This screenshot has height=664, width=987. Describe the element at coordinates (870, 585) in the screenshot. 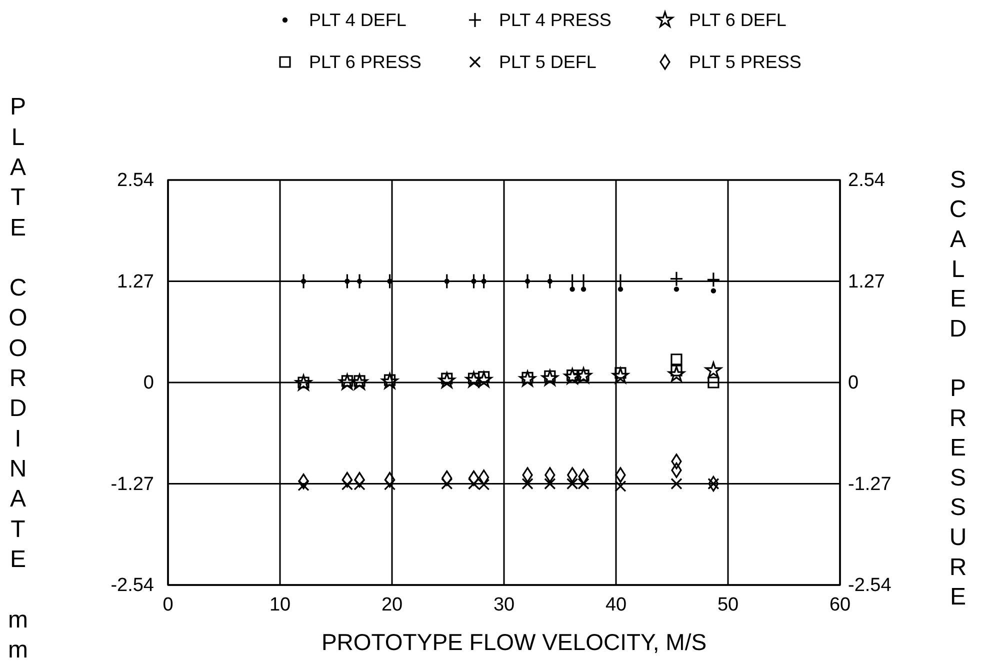

I see `y2-tick-label: -2.54` at that location.